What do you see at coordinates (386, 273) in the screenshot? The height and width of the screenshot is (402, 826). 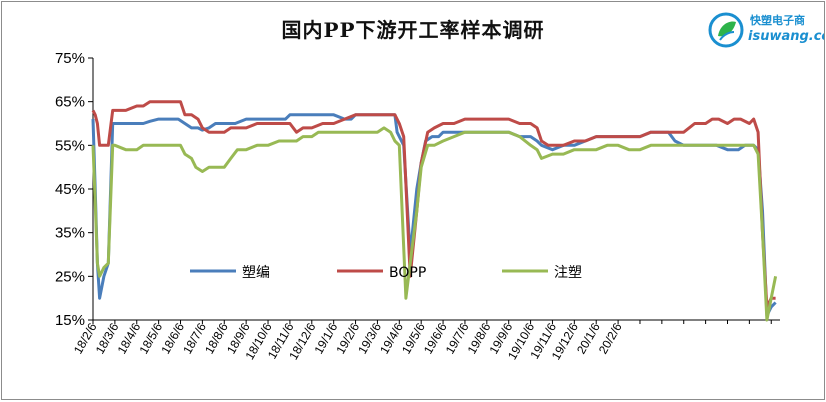 I see `legend: 塑编 BOPP 注塑` at bounding box center [386, 273].